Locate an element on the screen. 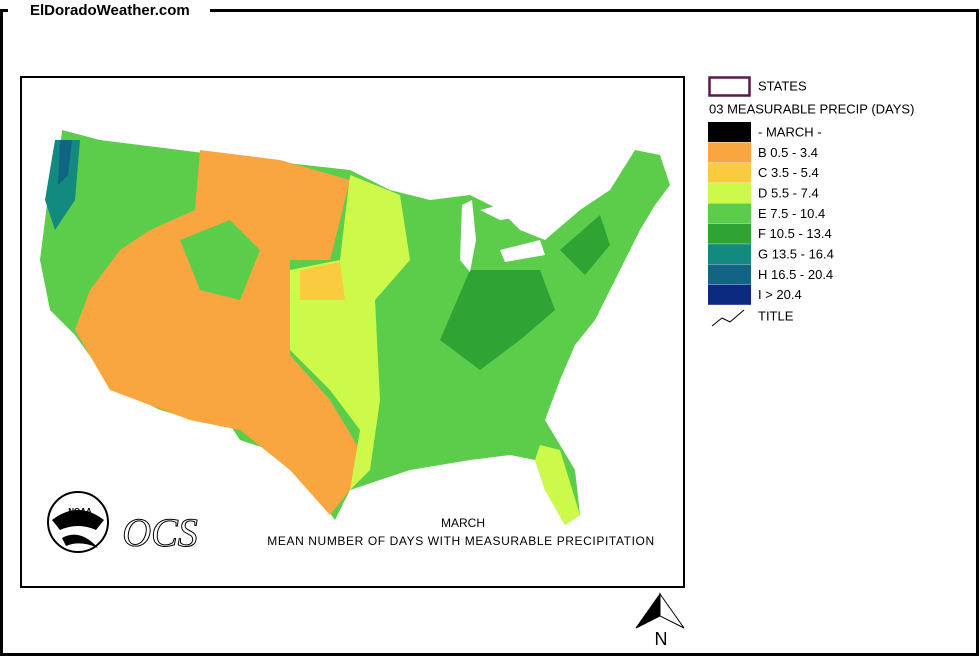  plains-region is located at coordinates (350, 332).